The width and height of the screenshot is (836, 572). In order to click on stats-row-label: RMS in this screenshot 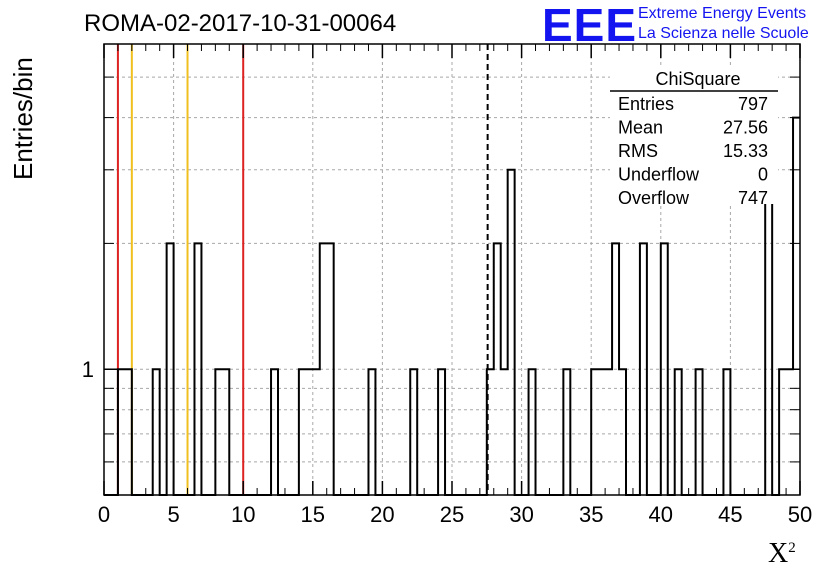, I will do `click(638, 151)`.